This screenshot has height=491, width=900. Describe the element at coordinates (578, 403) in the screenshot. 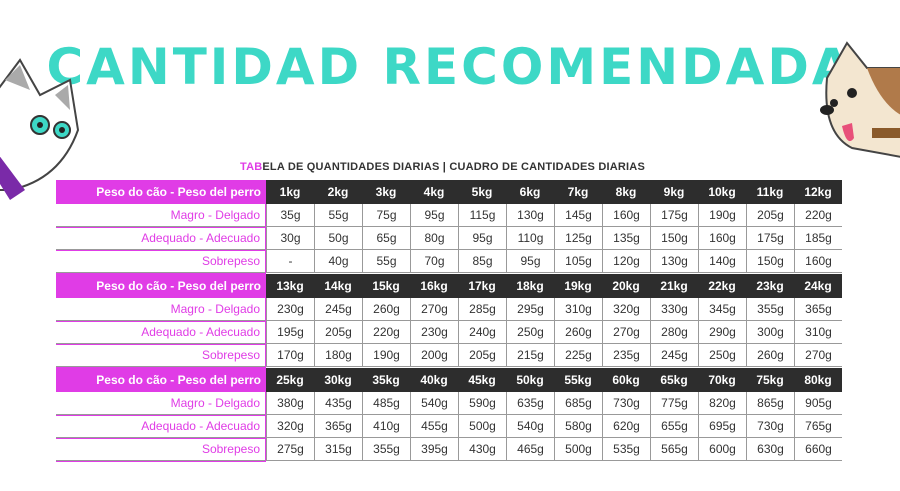

I see `table-cell: 685g` at that location.